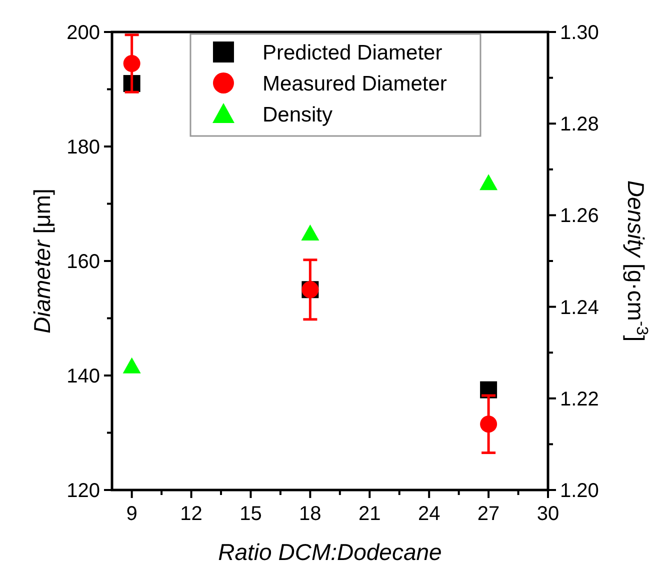  What do you see at coordinates (132, 514) in the screenshot?
I see `x-tick-label: 9` at bounding box center [132, 514].